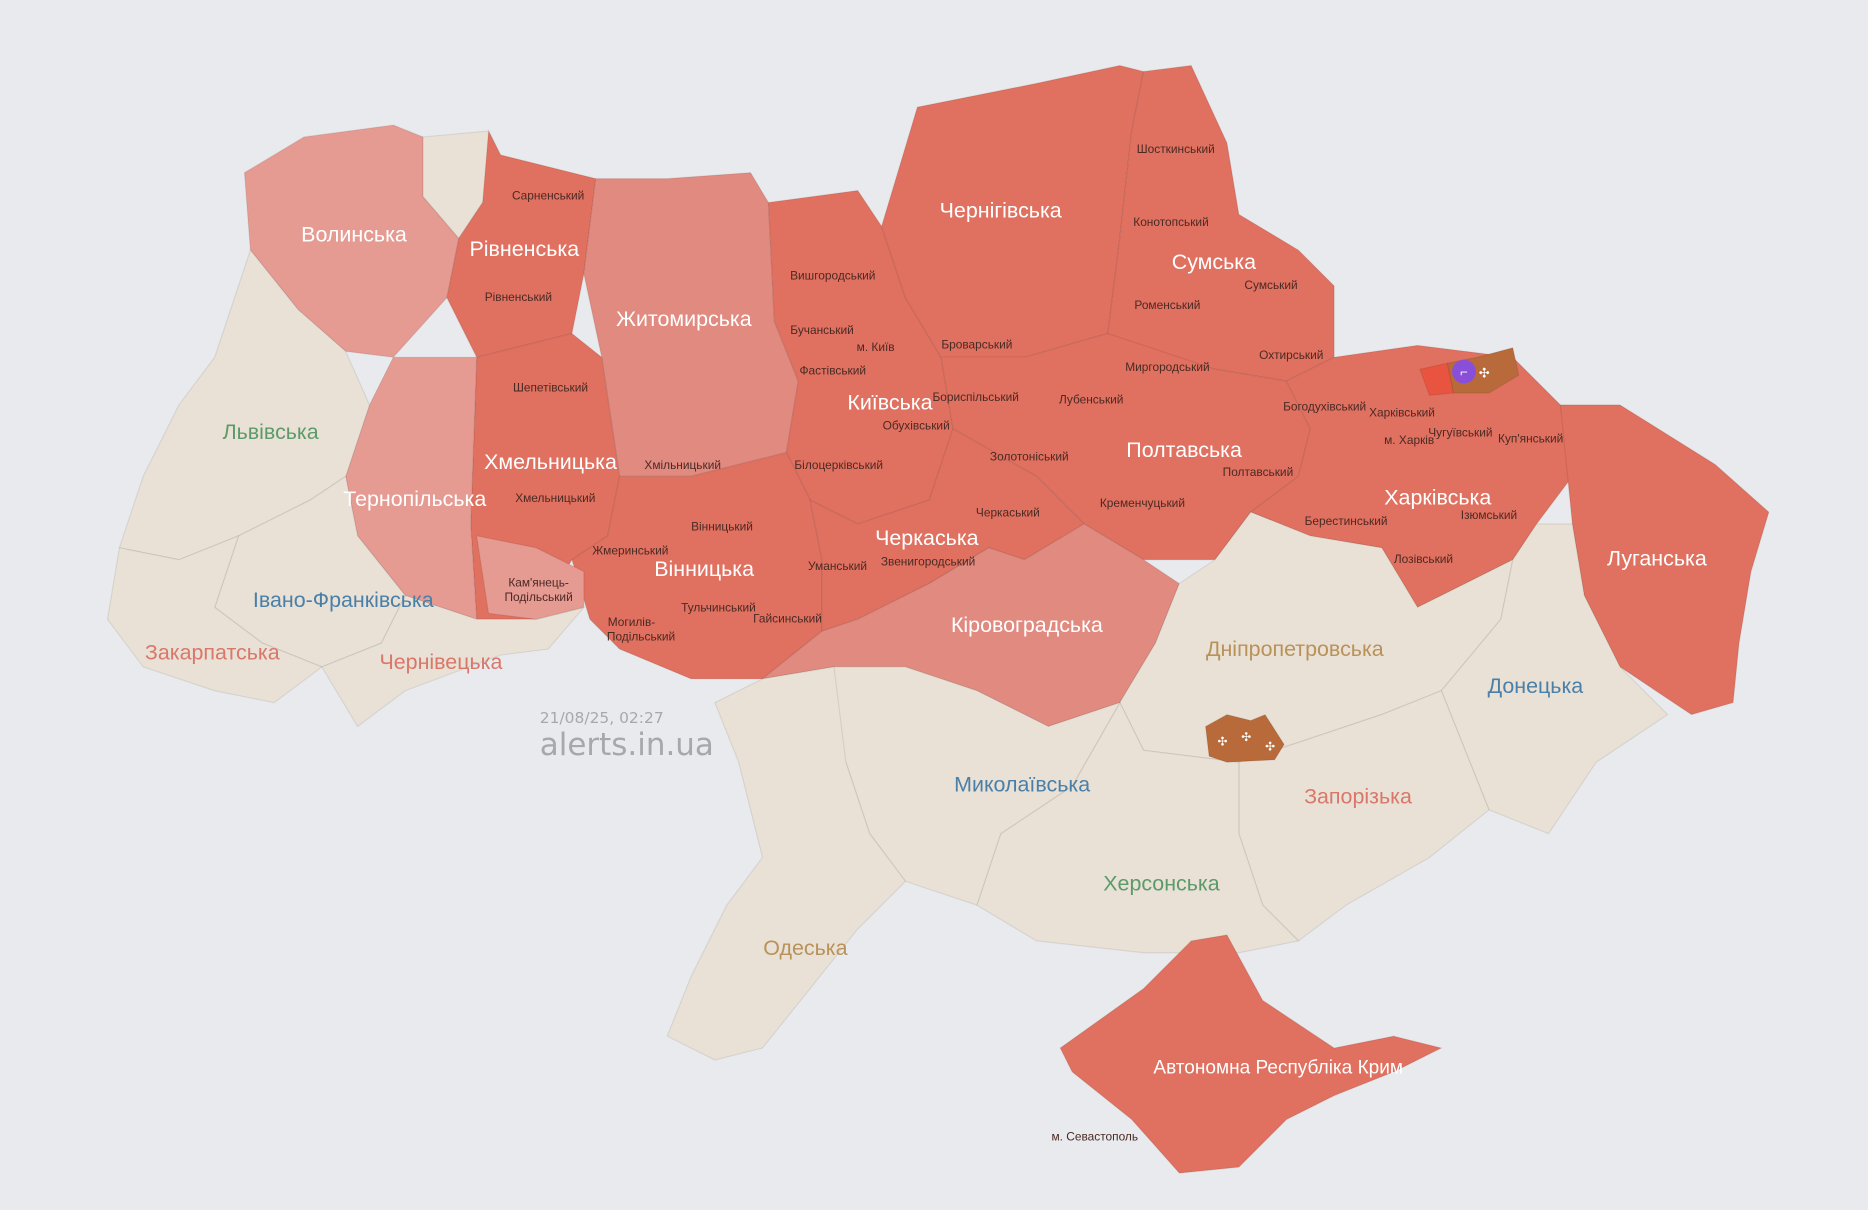 The height and width of the screenshot is (1210, 1868). Describe the element at coordinates (524, 249) in the screenshot. I see `label-rivnenska: Рівненська` at that location.